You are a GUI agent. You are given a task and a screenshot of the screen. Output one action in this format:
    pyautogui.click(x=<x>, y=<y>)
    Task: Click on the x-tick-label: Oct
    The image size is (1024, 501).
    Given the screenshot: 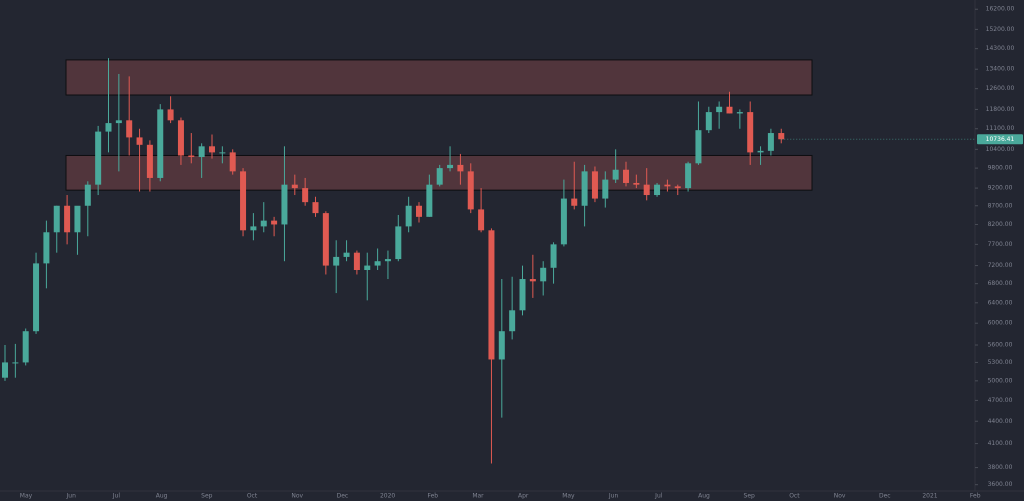 What is the action you would take?
    pyautogui.click(x=252, y=496)
    